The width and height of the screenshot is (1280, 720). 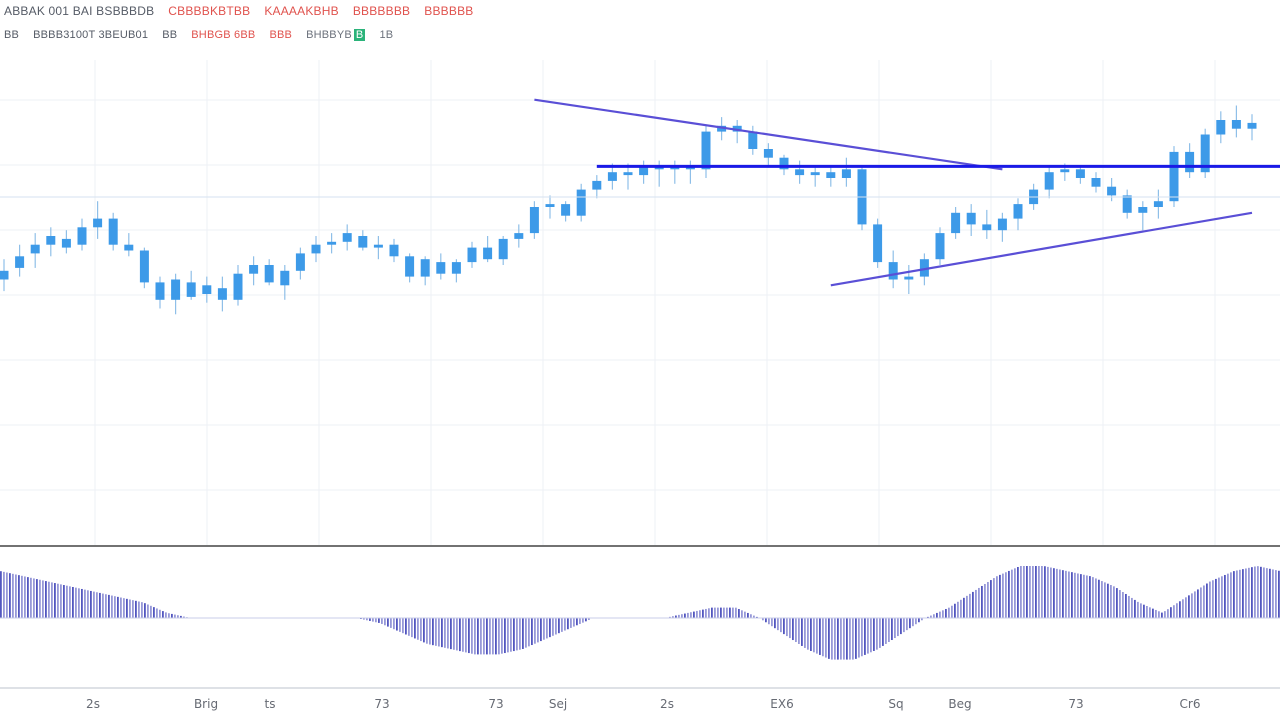 What do you see at coordinates (768, 134) in the screenshot?
I see `trendline` at bounding box center [768, 134].